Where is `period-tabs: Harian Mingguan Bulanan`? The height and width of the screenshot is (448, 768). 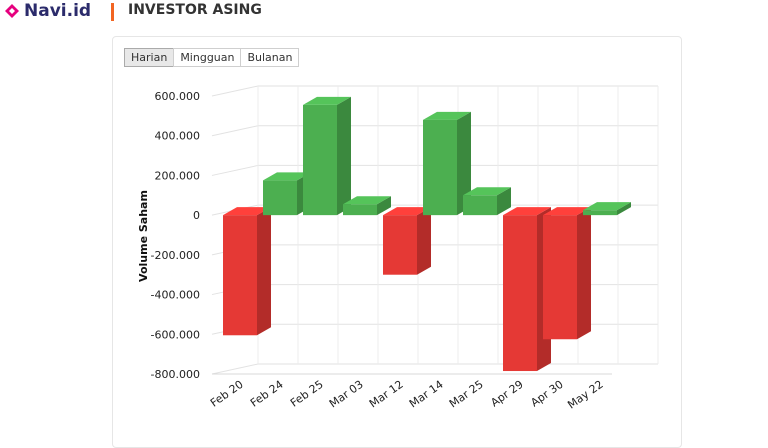 period-tabs: Harian Mingguan Bulanan is located at coordinates (212, 57).